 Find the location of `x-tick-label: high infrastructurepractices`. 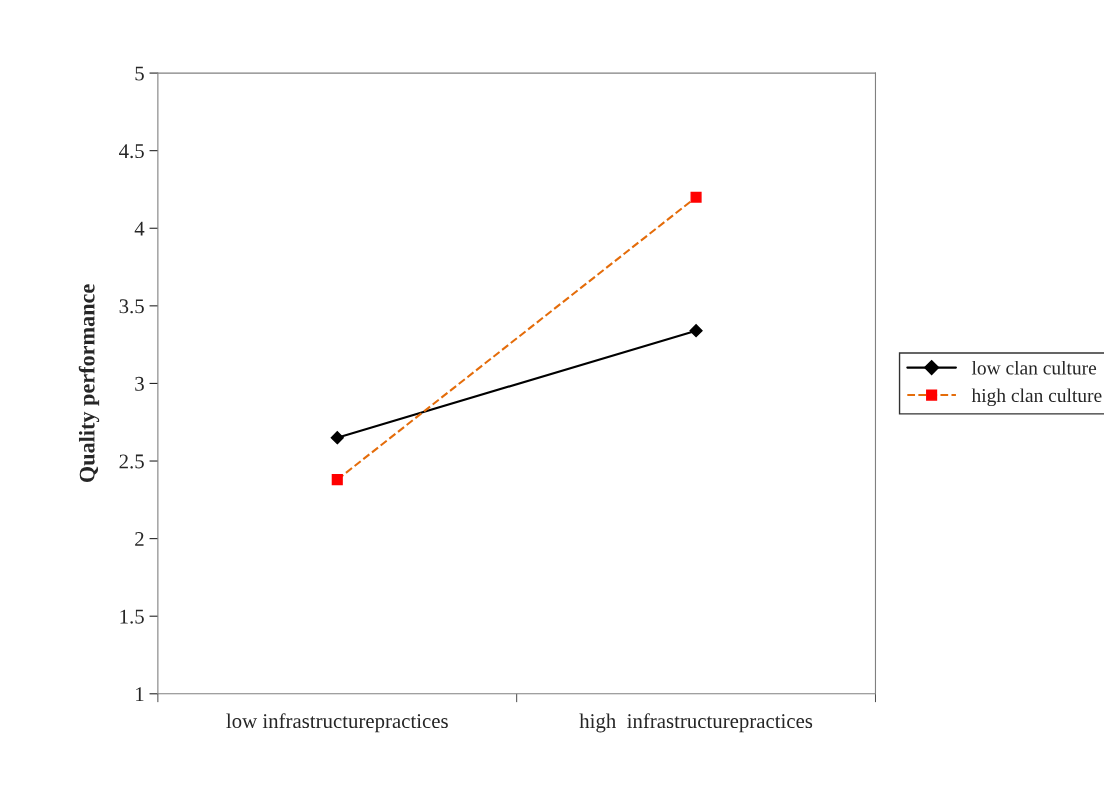

x-tick-label: high infrastructurepractices is located at coordinates (696, 723).